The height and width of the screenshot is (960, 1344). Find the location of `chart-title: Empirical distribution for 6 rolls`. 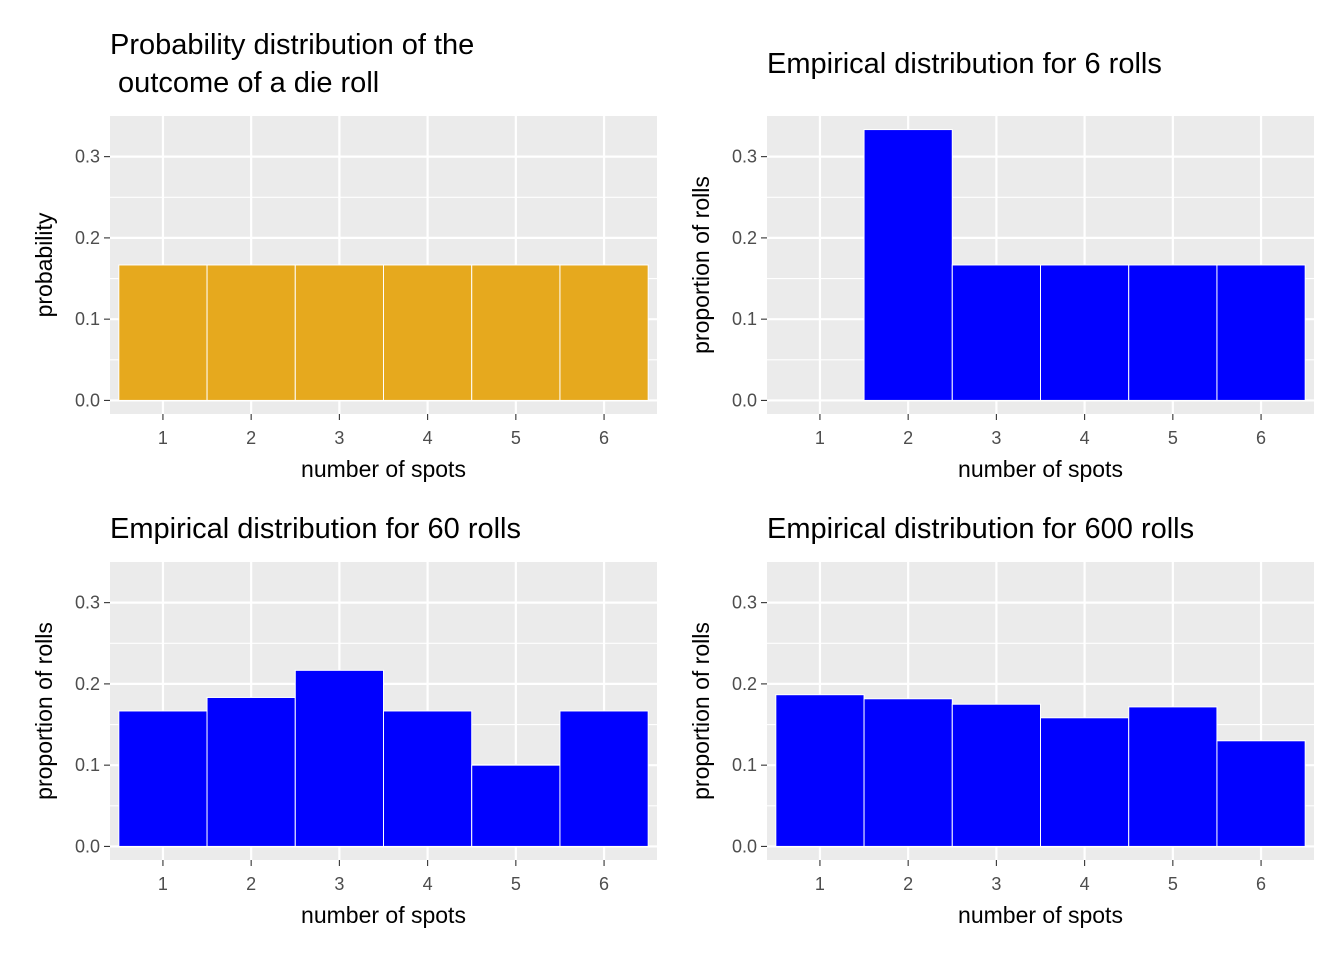

chart-title: Empirical distribution for 6 rolls is located at coordinates (964, 64).